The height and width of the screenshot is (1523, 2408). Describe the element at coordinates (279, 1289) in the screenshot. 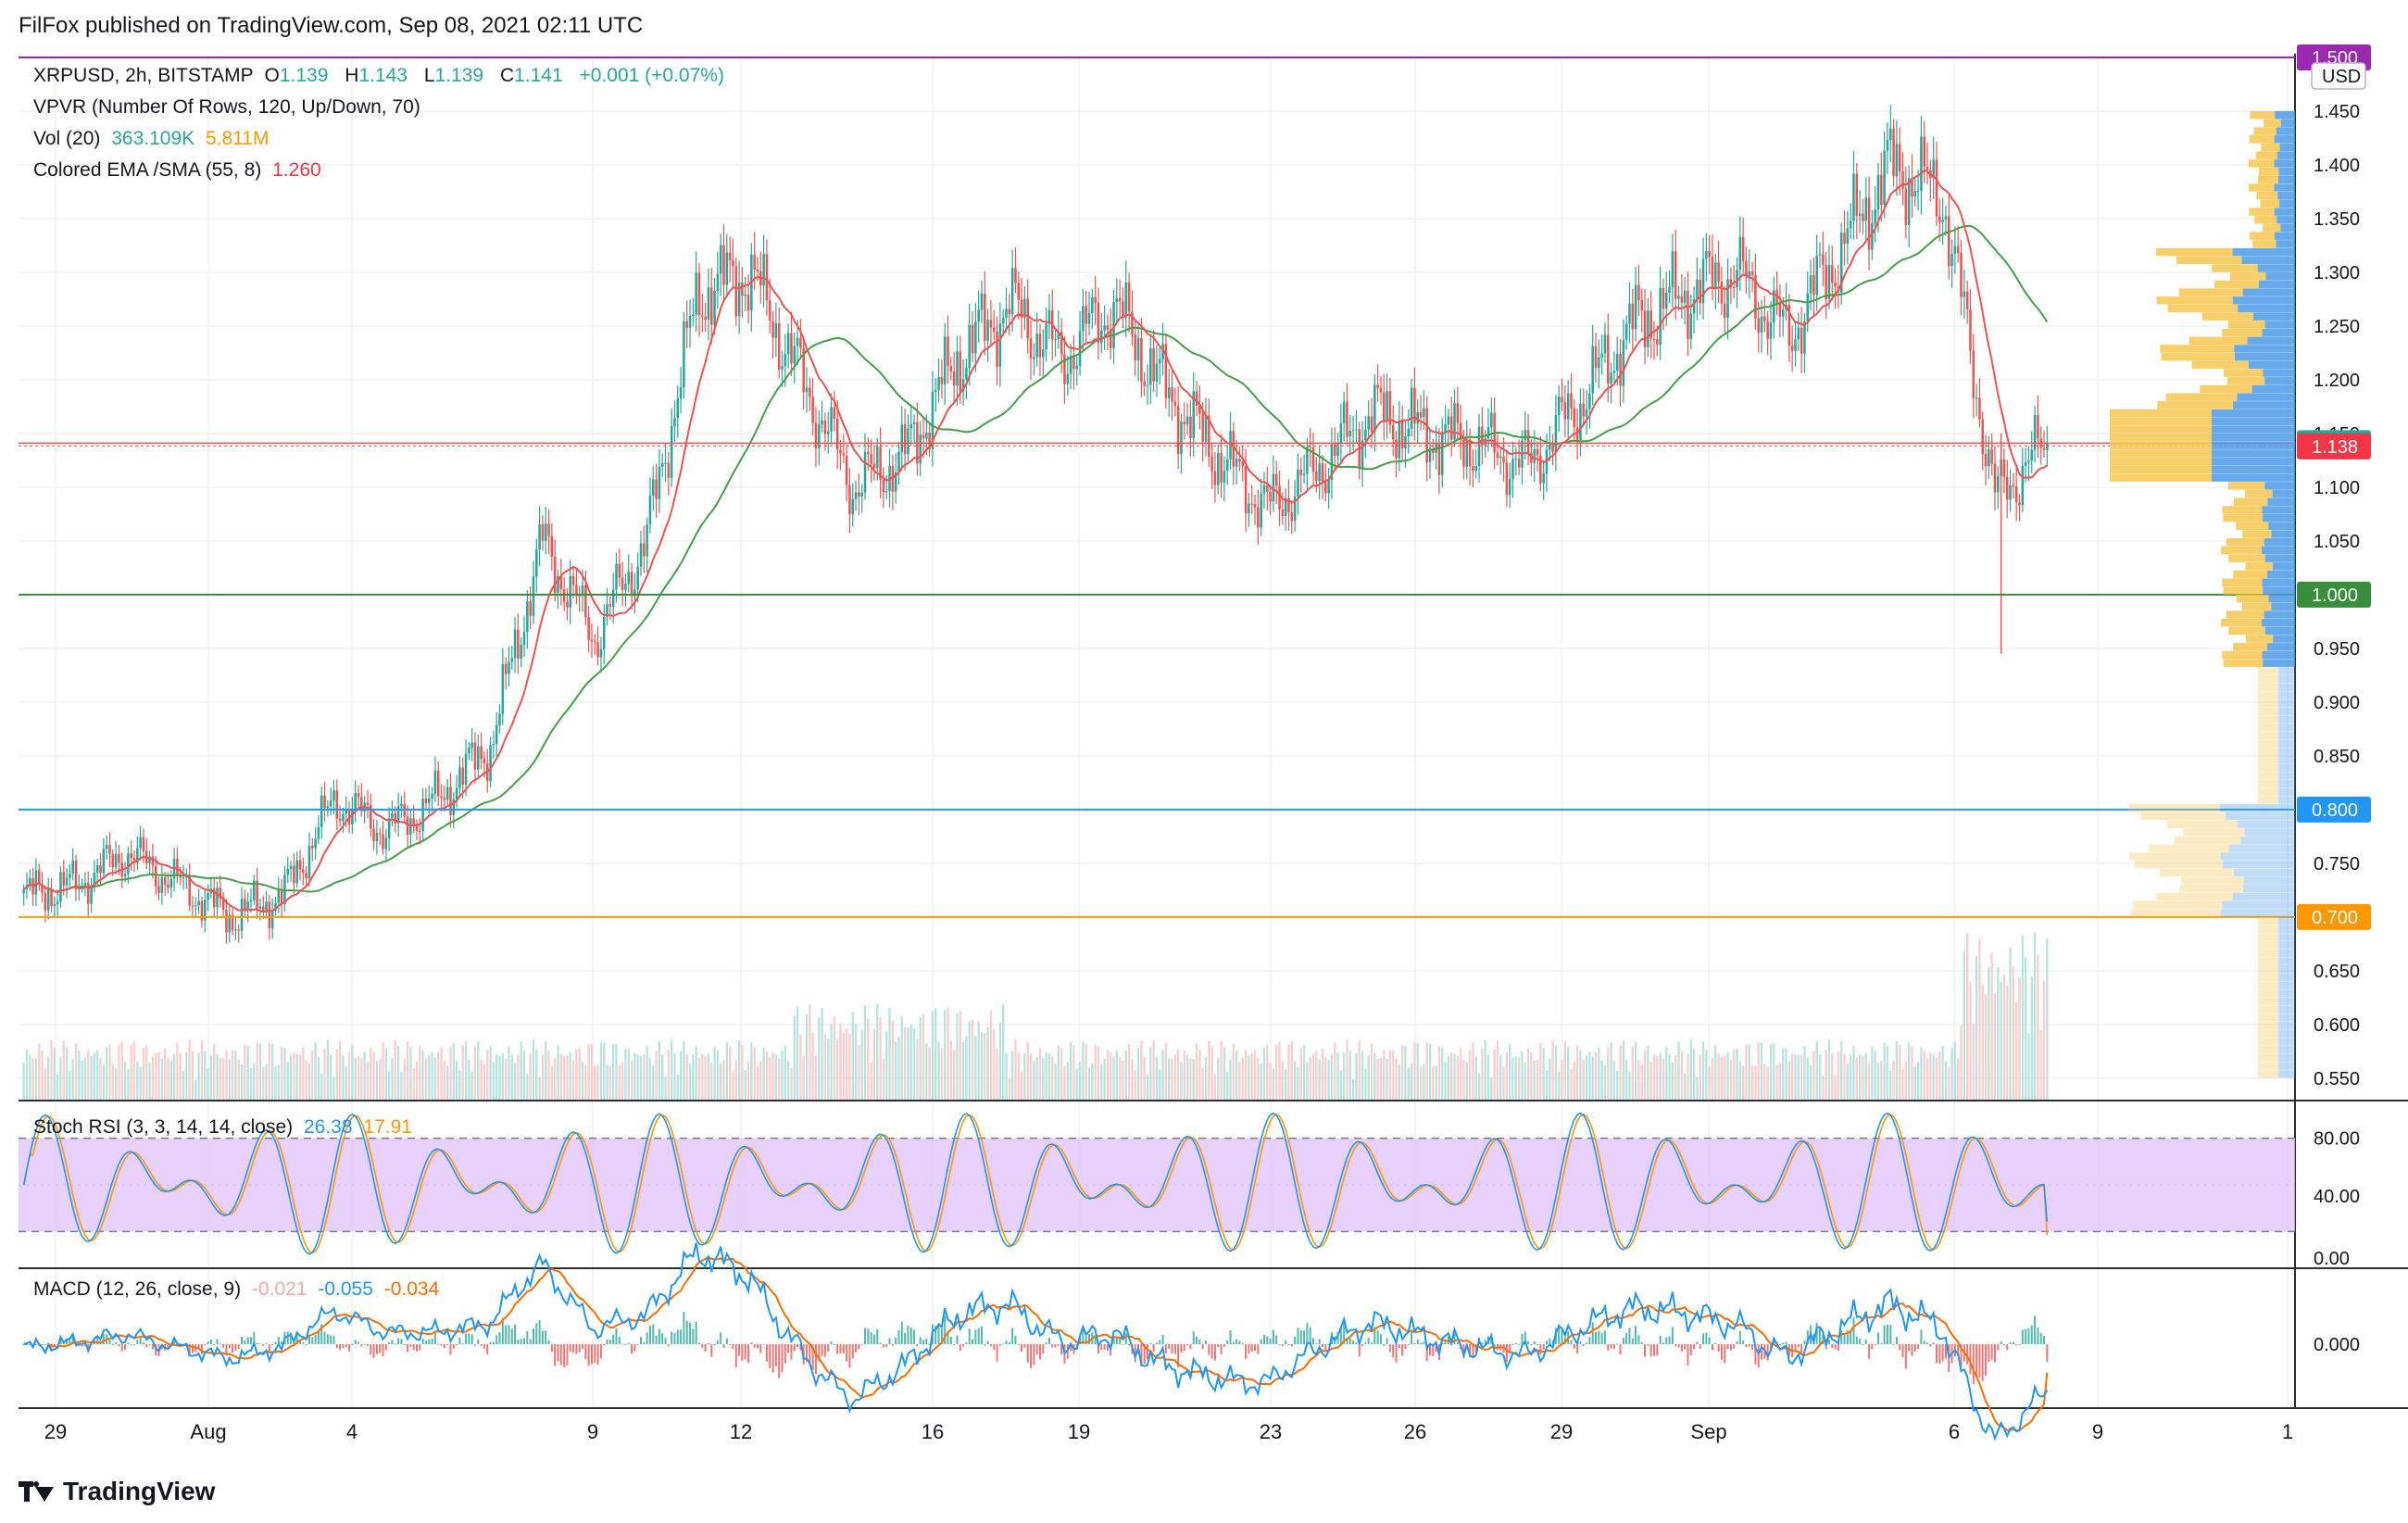

I see `macd-hist-value: -0.021` at that location.